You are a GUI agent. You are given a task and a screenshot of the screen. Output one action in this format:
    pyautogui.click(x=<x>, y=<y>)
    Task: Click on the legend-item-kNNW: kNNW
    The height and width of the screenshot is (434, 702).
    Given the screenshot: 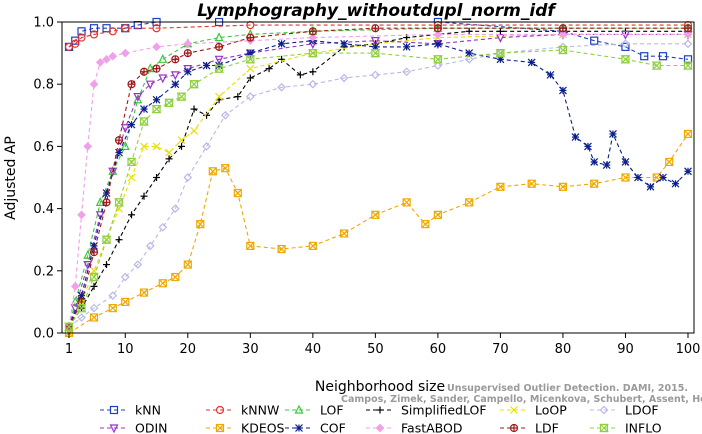 What is the action you would take?
    pyautogui.click(x=242, y=410)
    